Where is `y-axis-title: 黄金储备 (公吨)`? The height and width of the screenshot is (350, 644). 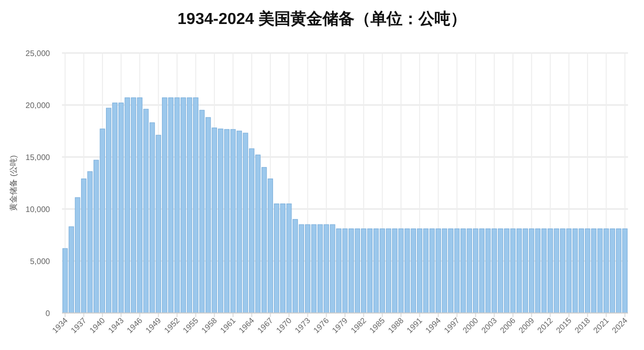 y-axis-title: 黄金储备 (公吨) is located at coordinates (13, 182).